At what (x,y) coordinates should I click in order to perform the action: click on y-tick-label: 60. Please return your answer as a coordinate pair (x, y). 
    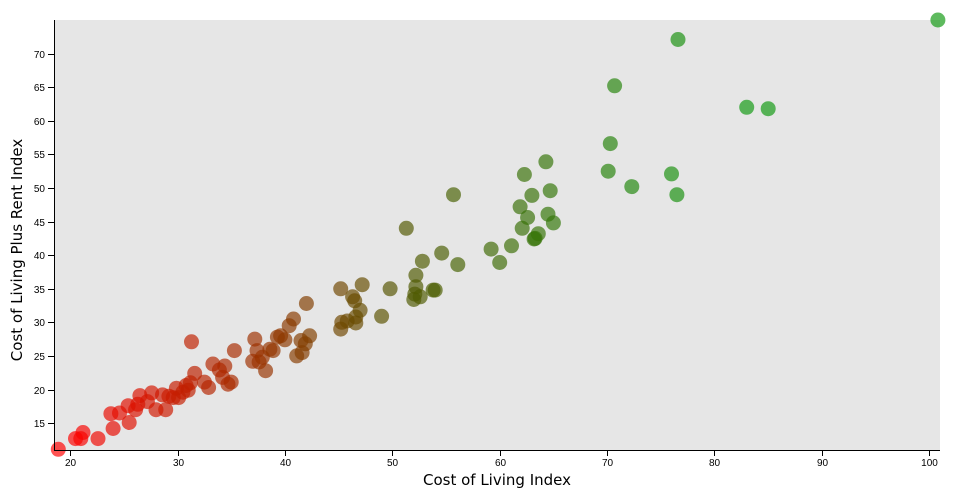
    Looking at the image, I should click on (40, 122).